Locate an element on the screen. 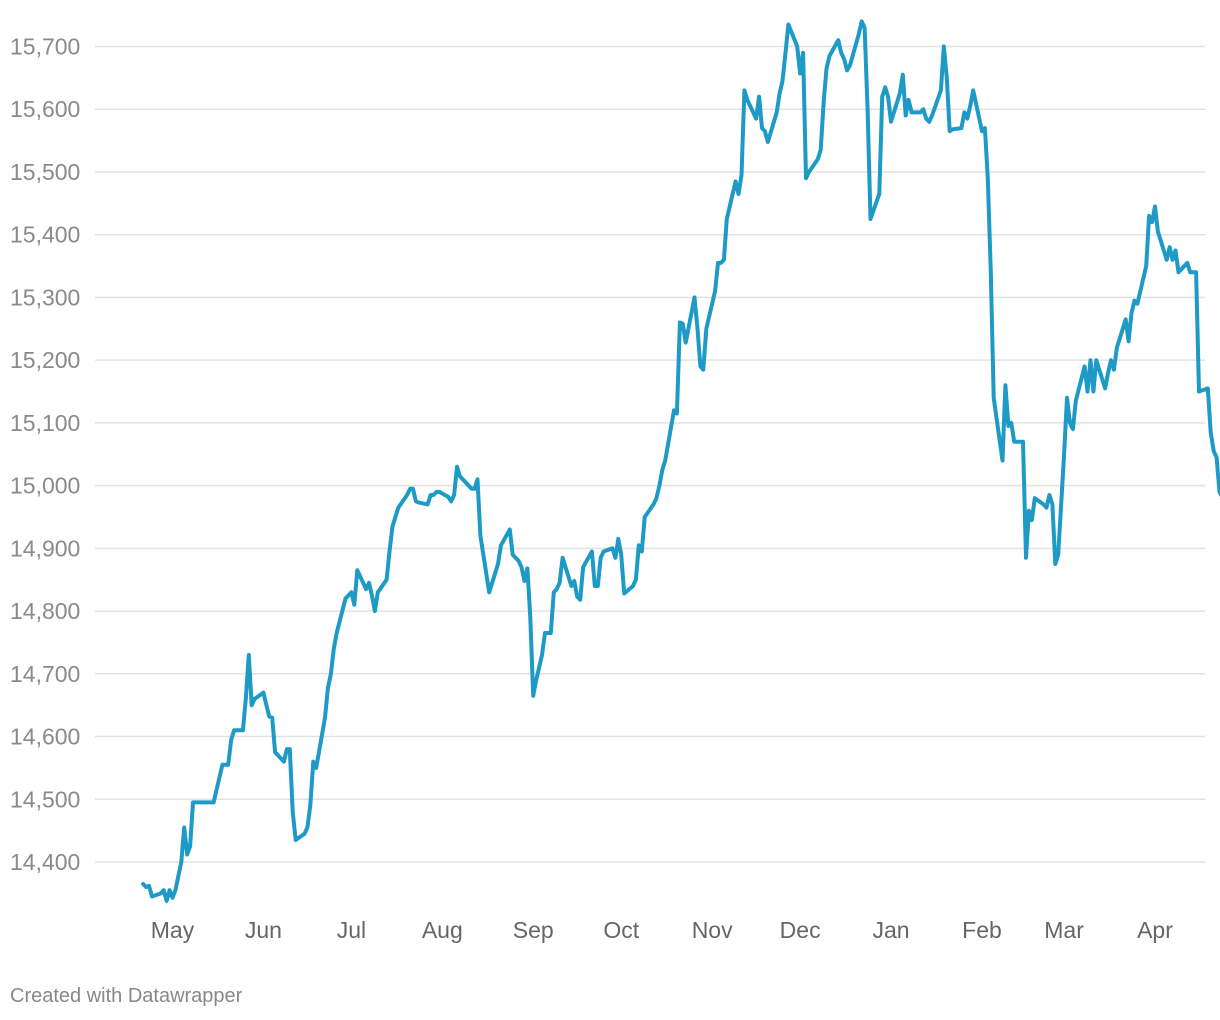 This screenshot has width=1220, height=1020. y-tick-label: 15,100 is located at coordinates (45, 423).